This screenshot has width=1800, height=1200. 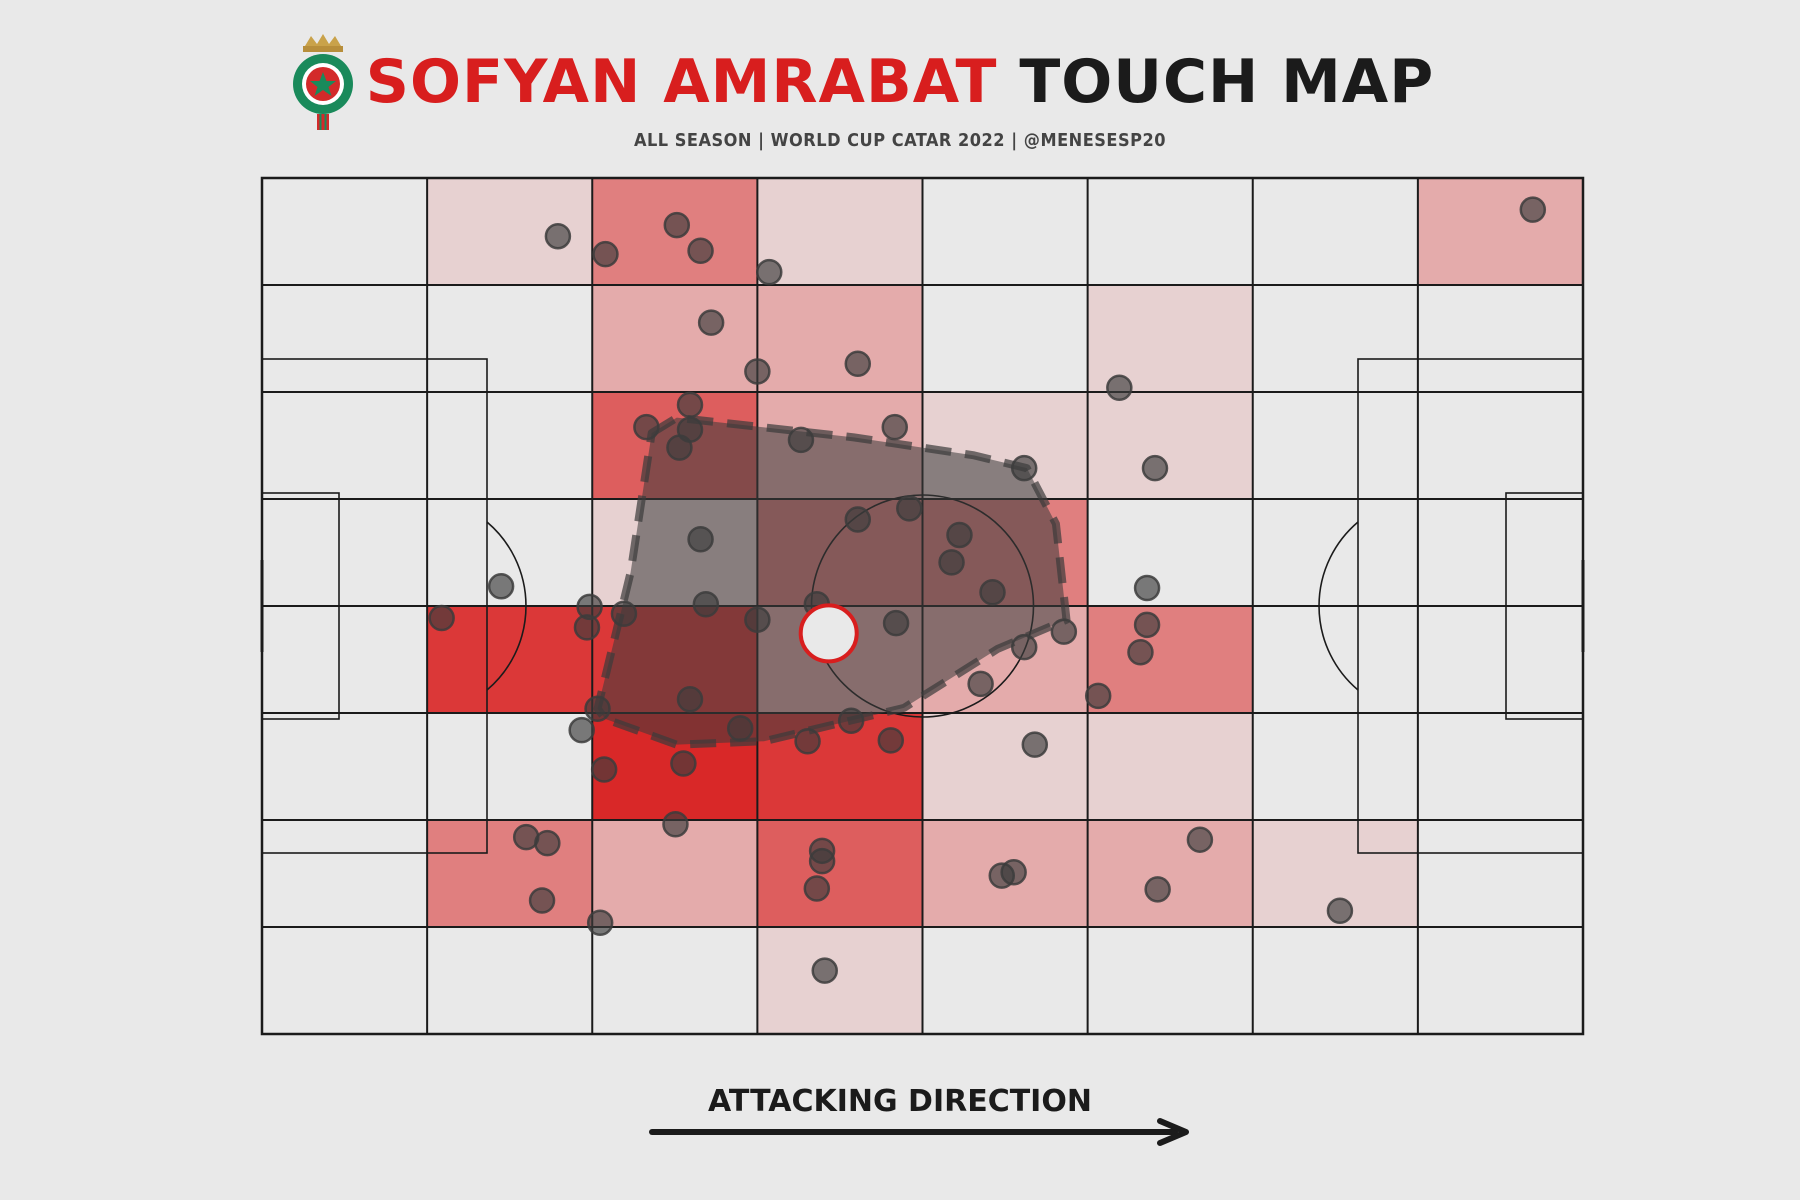 I want to click on morocco-federation-crest-icon, so click(x=323, y=82).